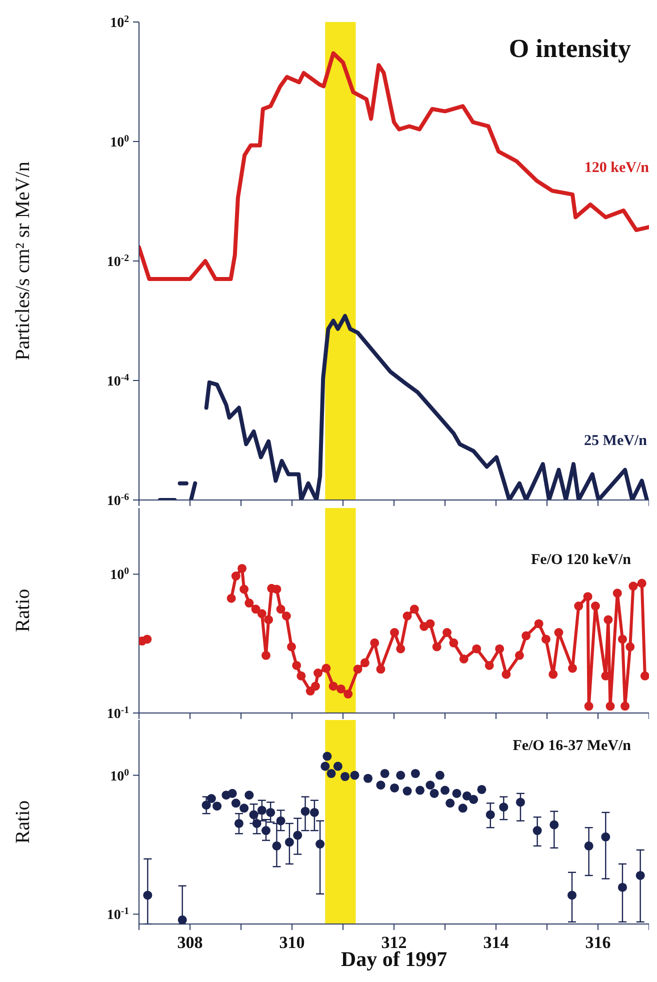  Describe the element at coordinates (118, 261) in the screenshot. I see `y-tick-label: 10$^{-2}$` at that location.